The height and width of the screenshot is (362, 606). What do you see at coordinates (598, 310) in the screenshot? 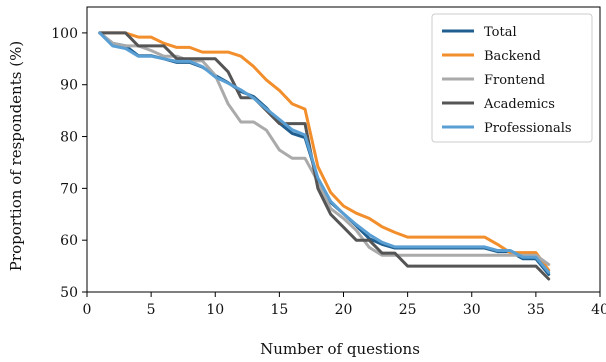
I see `x-tick-label: 40` at bounding box center [598, 310].